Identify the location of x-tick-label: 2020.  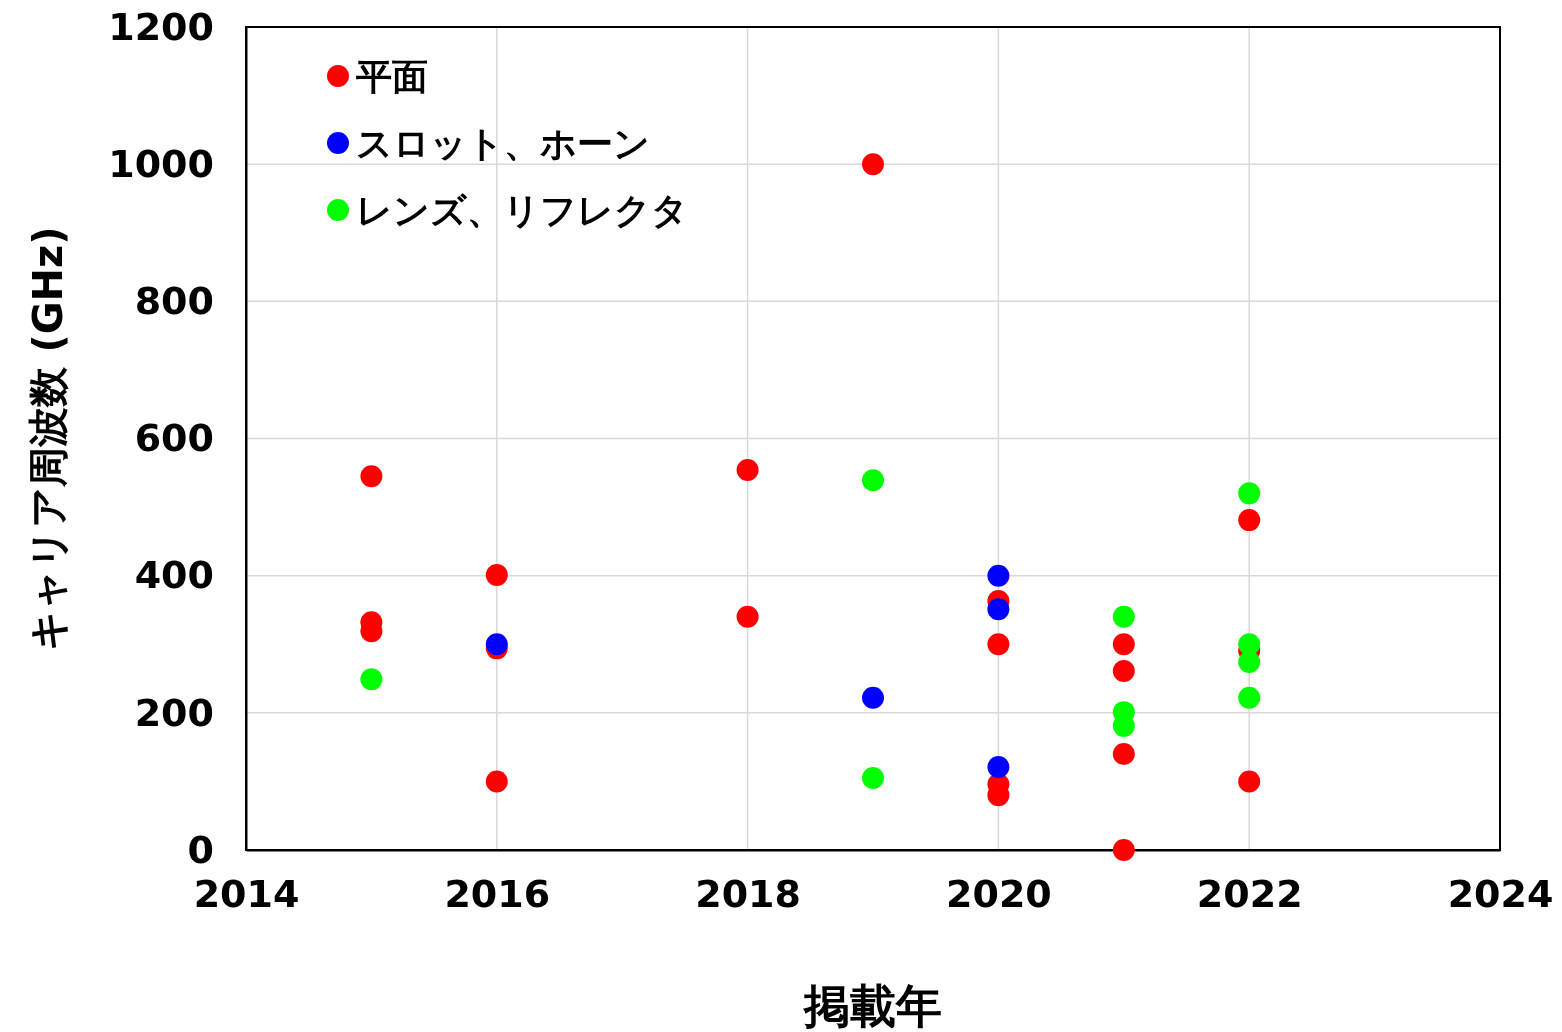
(999, 893).